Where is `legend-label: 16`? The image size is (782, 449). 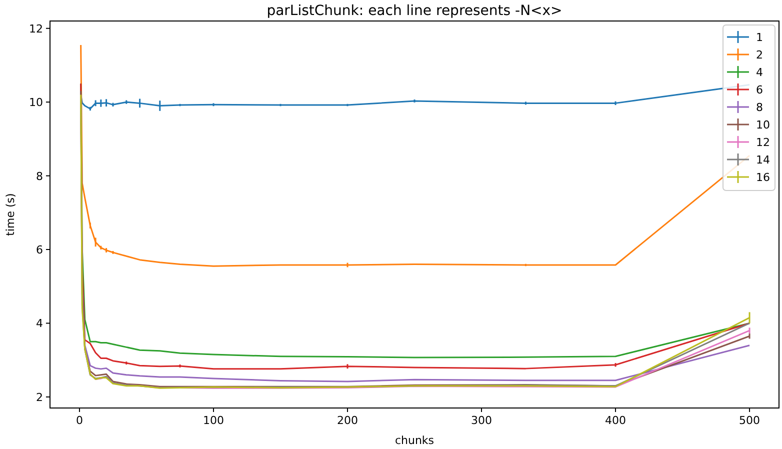 legend-label: 16 is located at coordinates (763, 177).